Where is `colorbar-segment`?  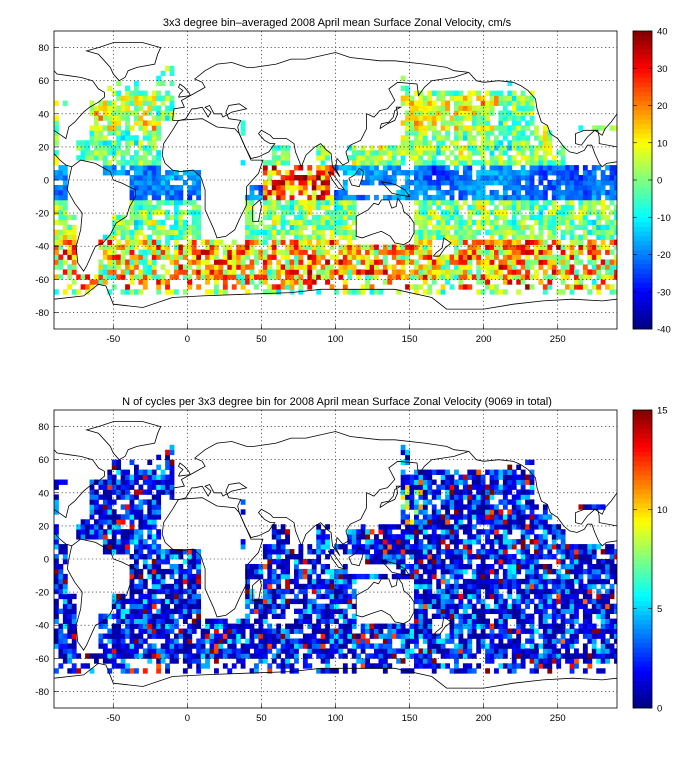
colorbar-segment is located at coordinates (642, 322).